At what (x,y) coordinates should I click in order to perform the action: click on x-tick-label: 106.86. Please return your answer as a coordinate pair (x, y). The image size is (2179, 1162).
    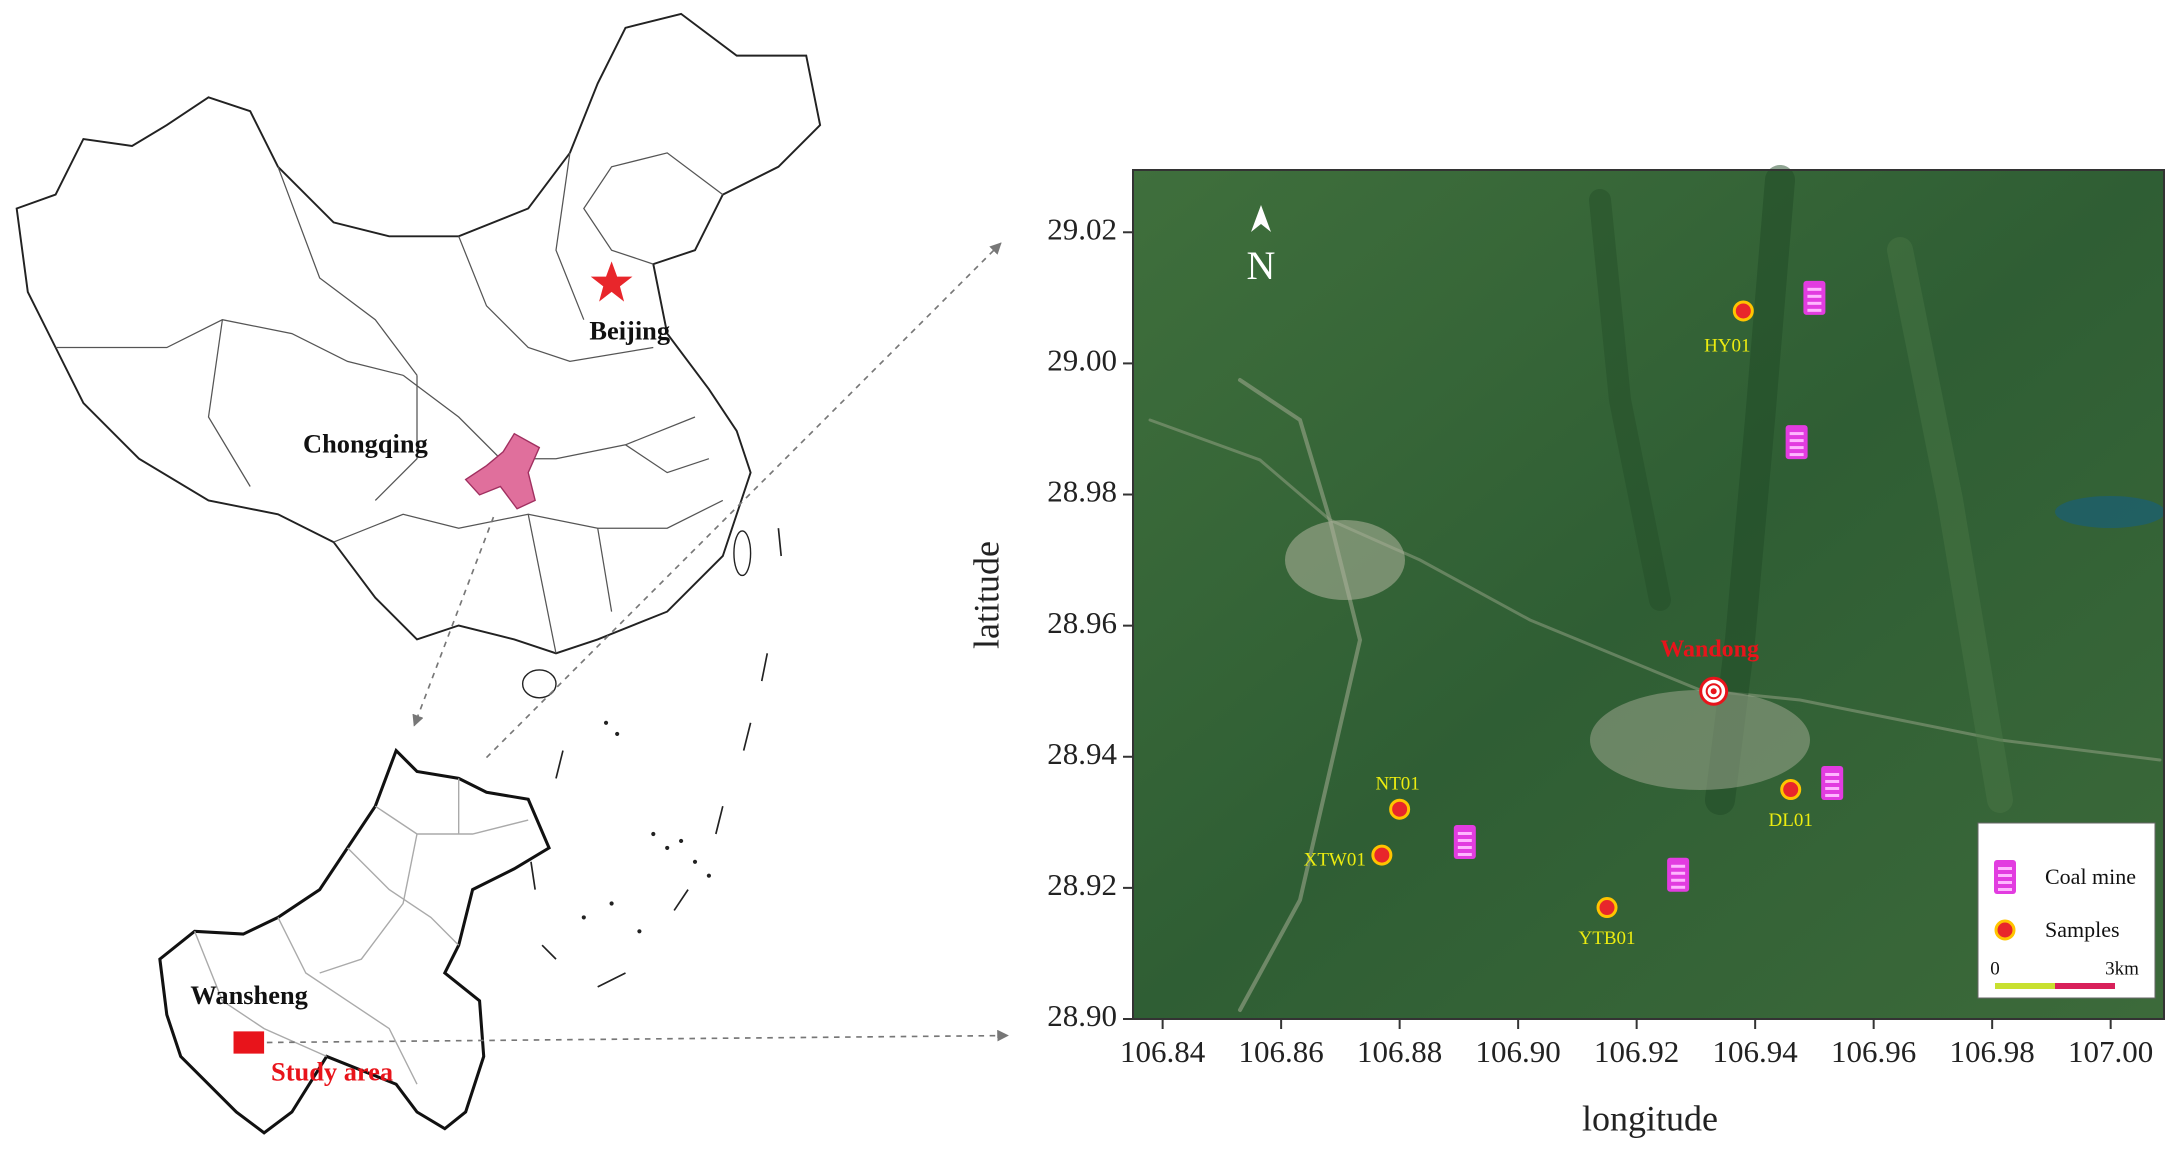
    Looking at the image, I should click on (1281, 1051).